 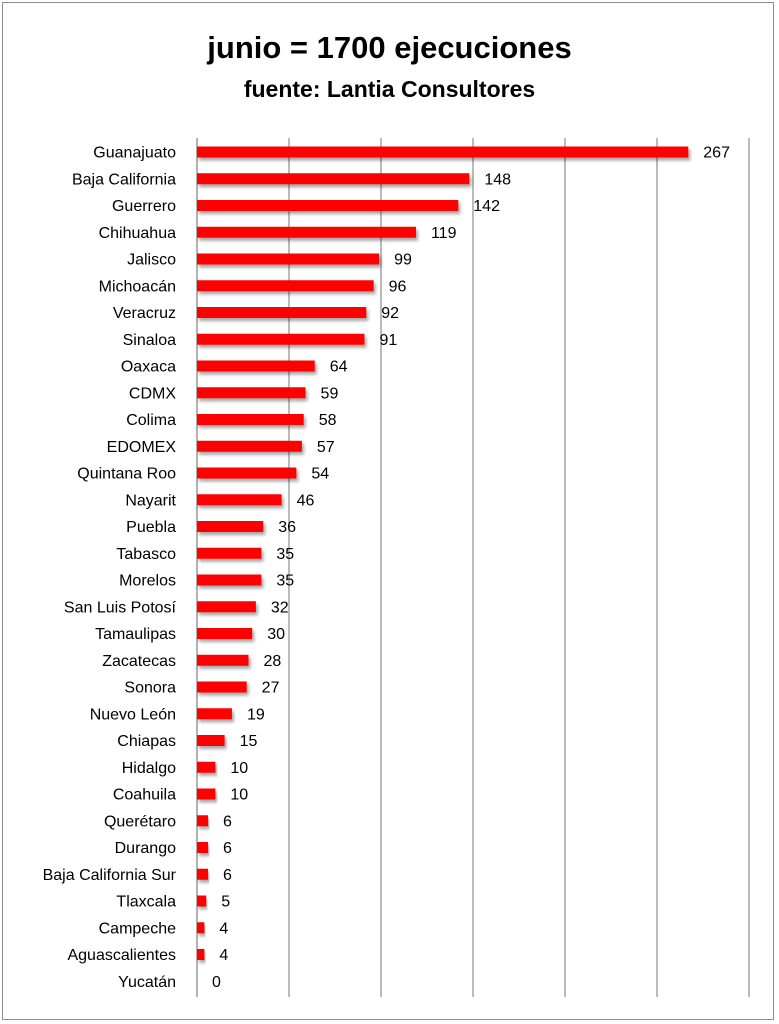 I want to click on category-label: Nayarit, so click(x=150, y=500).